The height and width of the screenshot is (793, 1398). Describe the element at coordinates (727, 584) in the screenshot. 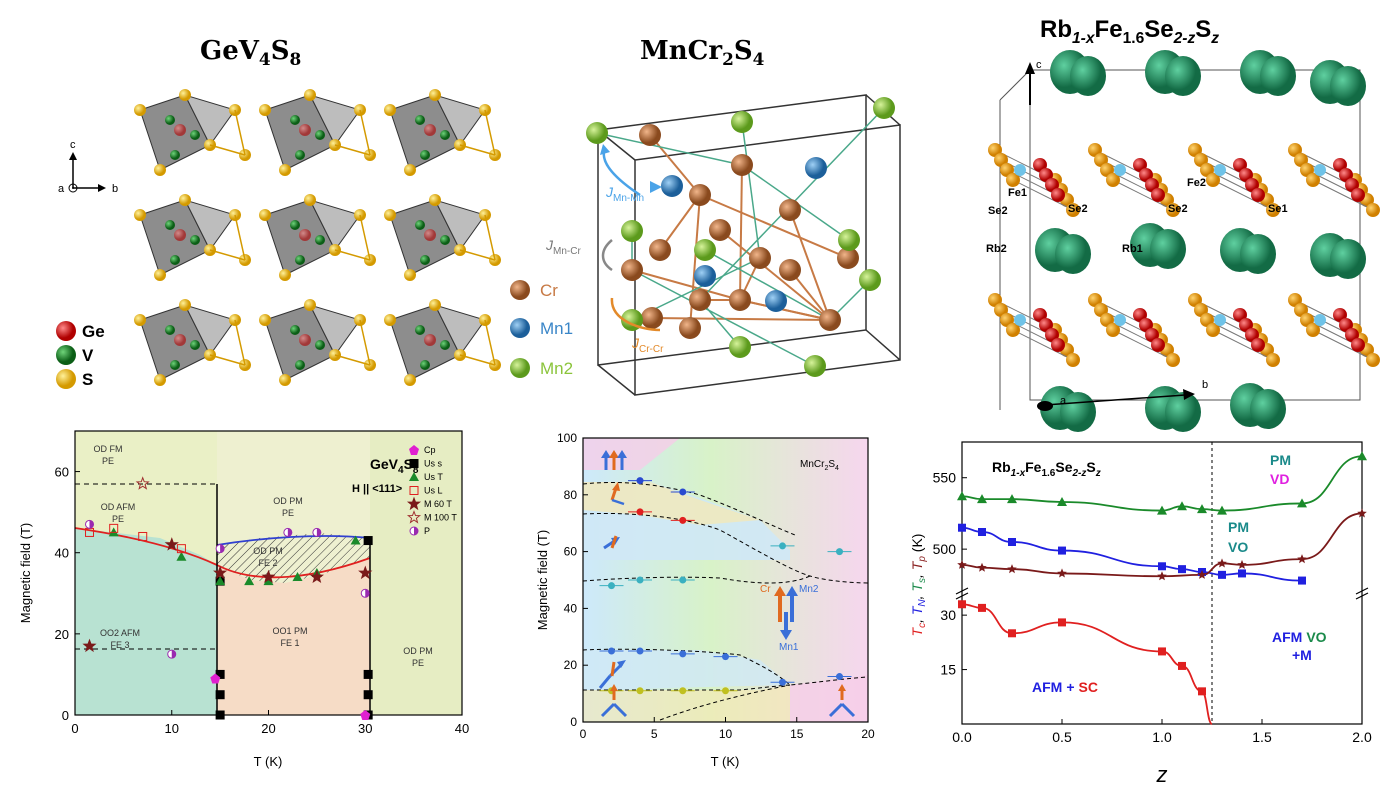

I see `c2-spin-icons` at that location.